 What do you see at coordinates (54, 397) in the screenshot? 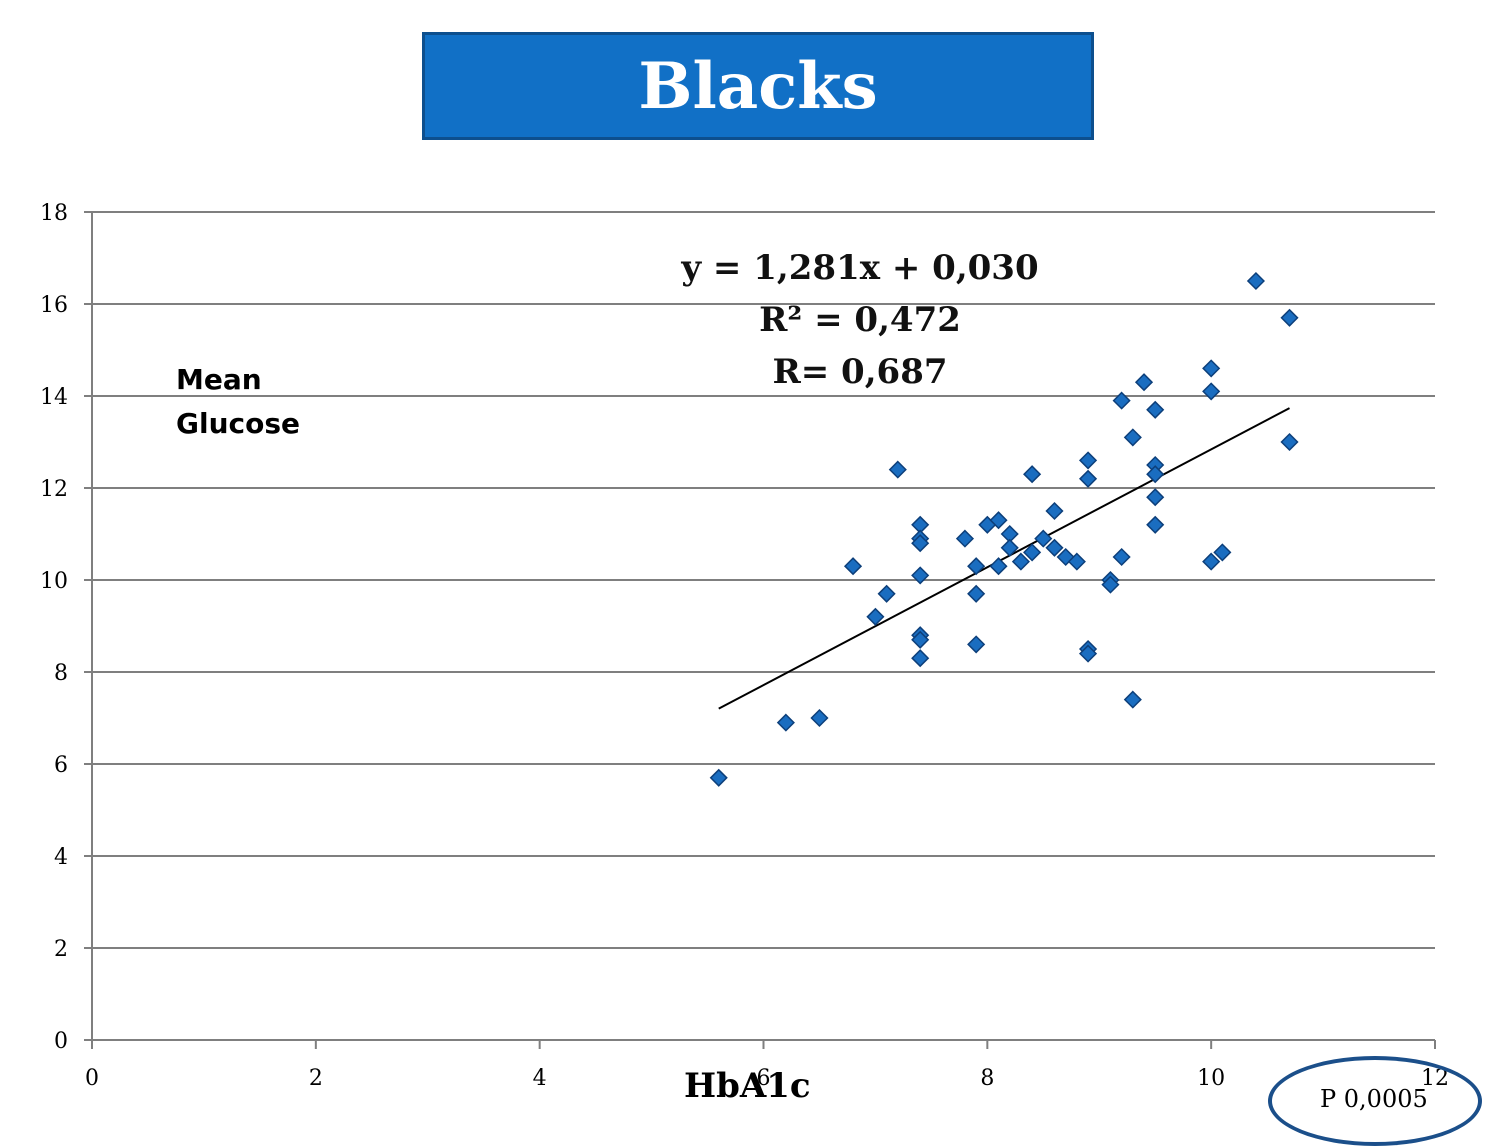
I see `y-tick-label-14: 14` at bounding box center [54, 397].